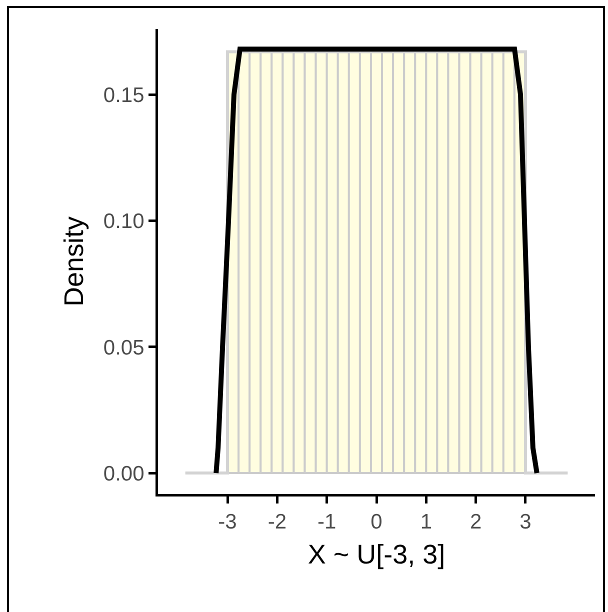 Image resolution: width=608 pixels, height=612 pixels. Describe the element at coordinates (277, 522) in the screenshot. I see `x-tick-label: -2` at that location.